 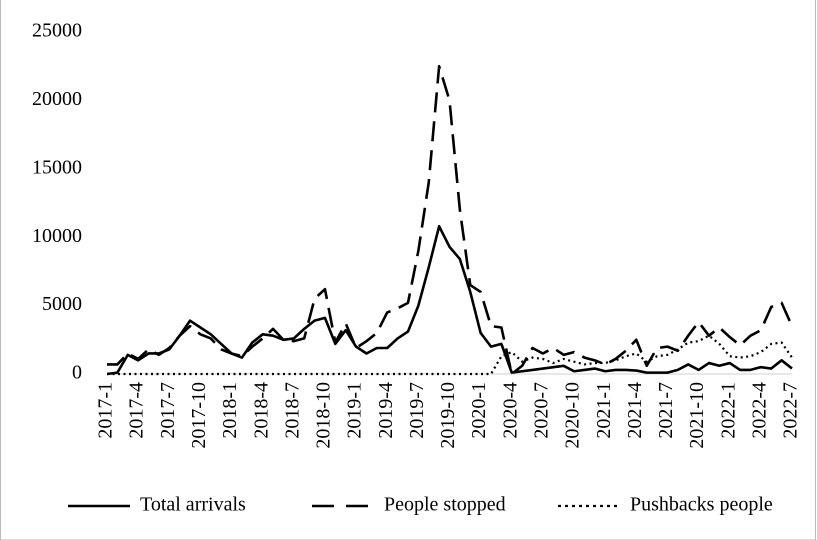 What do you see at coordinates (324, 415) in the screenshot?
I see `x-tick-label: 2018-10` at bounding box center [324, 415].